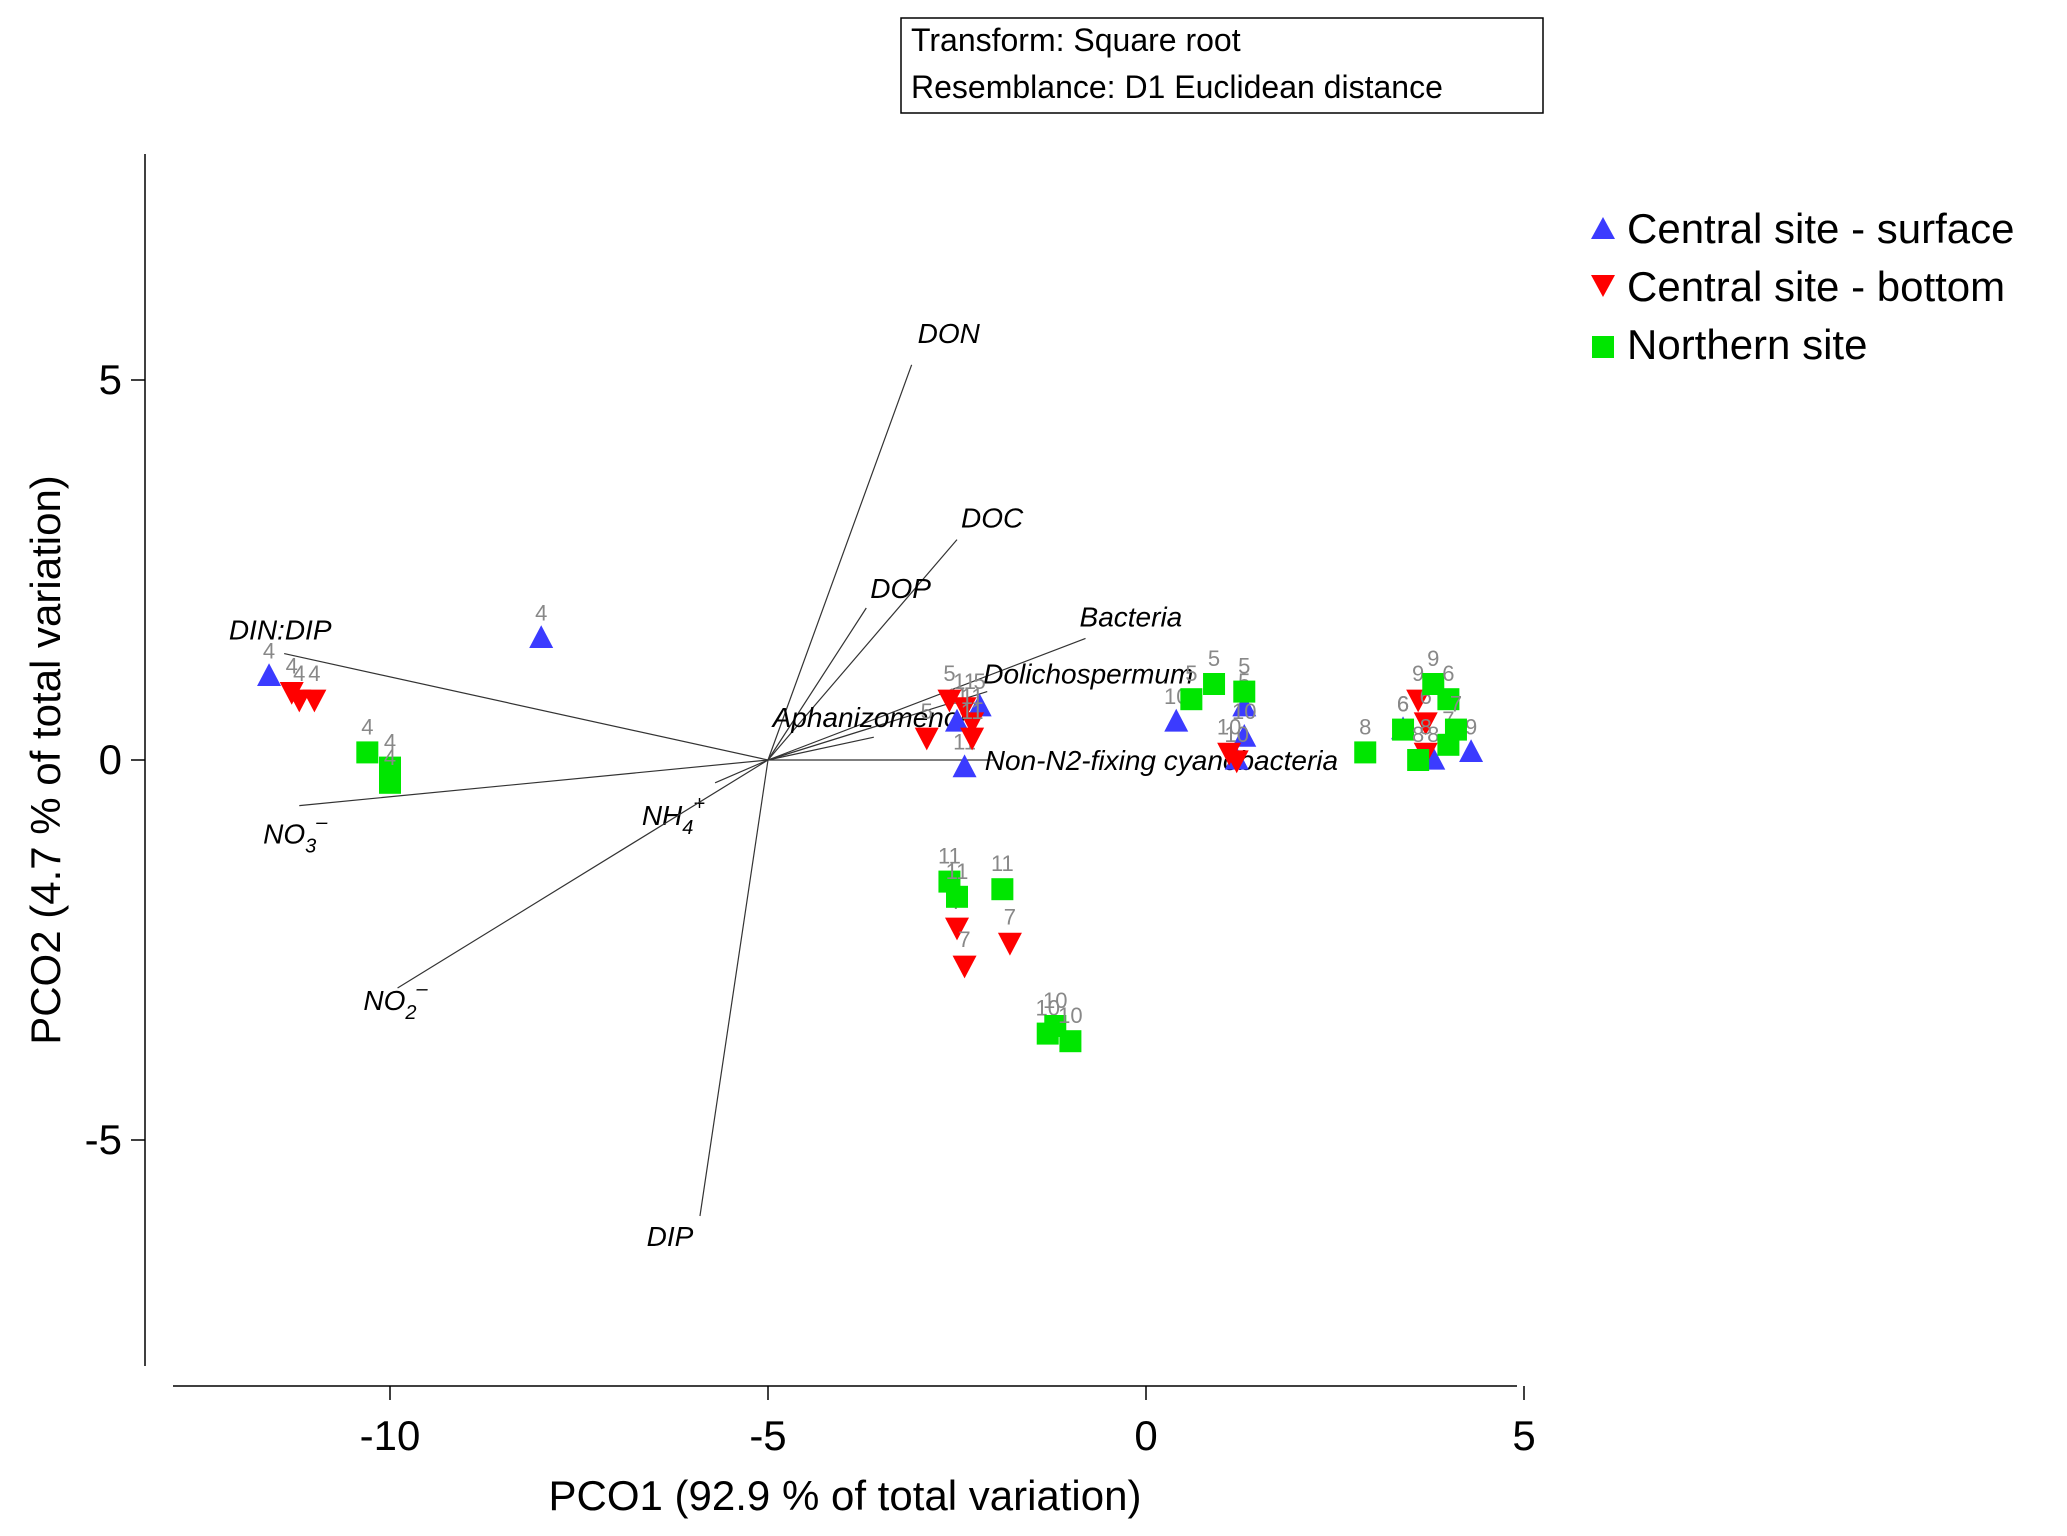 This screenshot has width=2067, height=1536. I want to click on point-label-central-site-surface: 9, so click(1471, 726).